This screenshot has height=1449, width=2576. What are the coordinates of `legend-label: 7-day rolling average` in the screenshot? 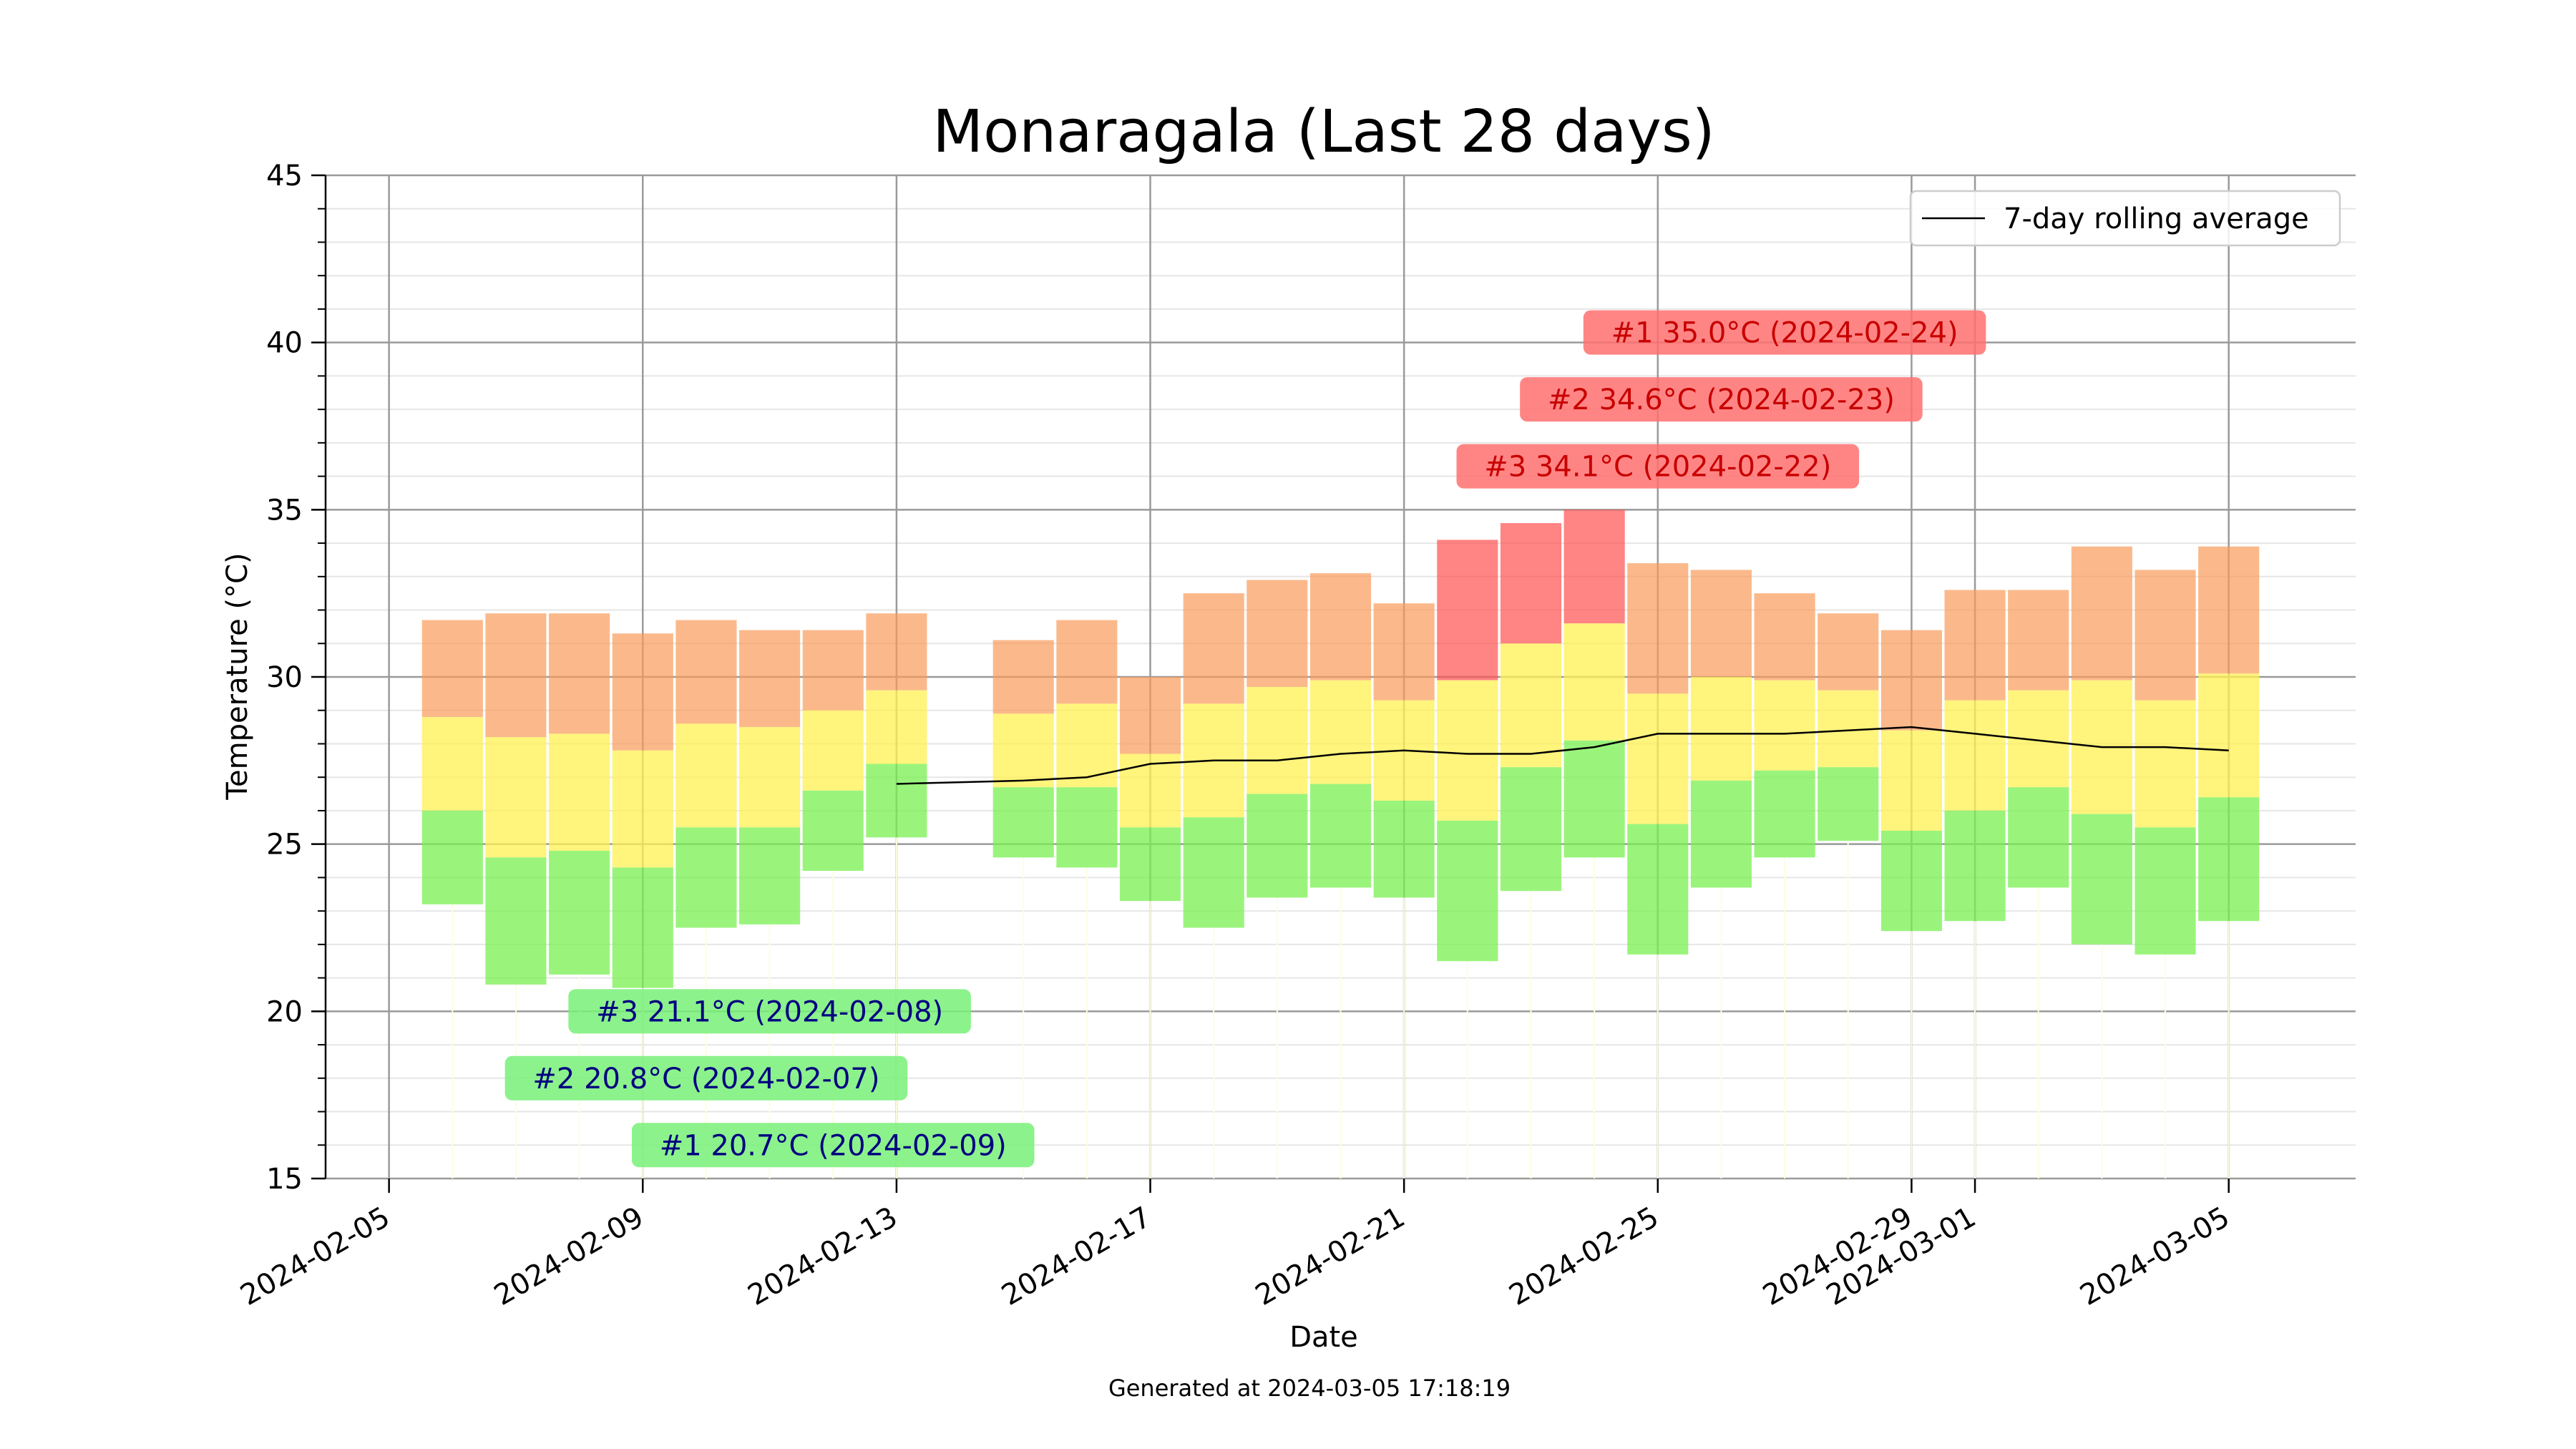 It's located at (2156, 219).